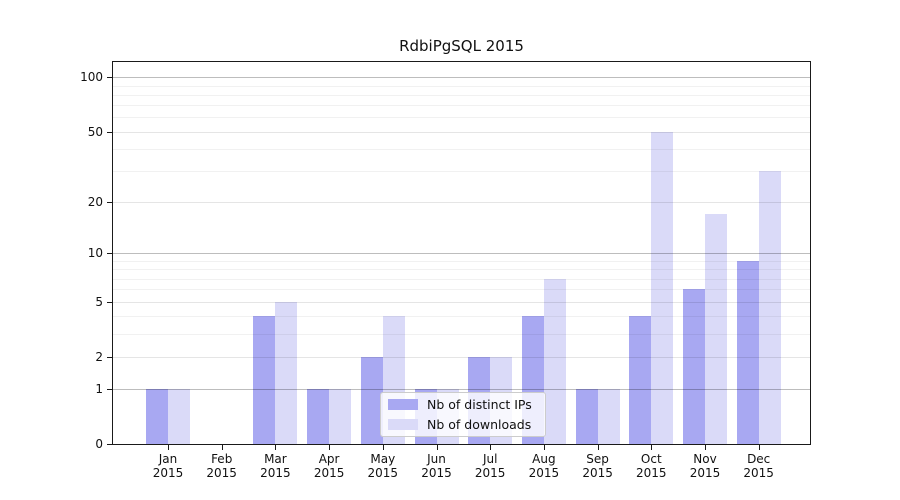  Describe the element at coordinates (544, 466) in the screenshot. I see `x-tick-label: Aug 2015` at that location.